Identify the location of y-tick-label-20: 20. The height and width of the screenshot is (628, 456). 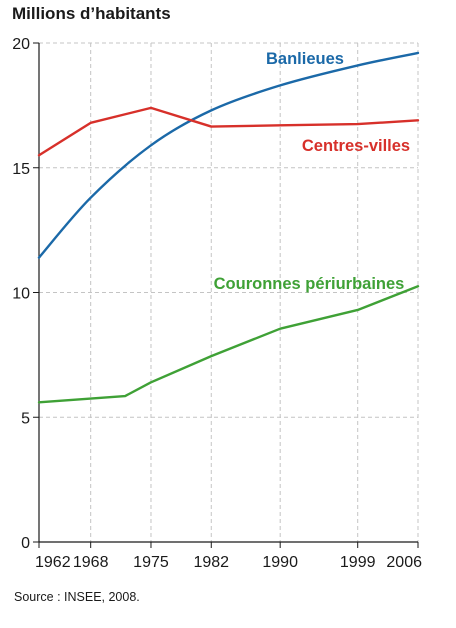
(21, 44).